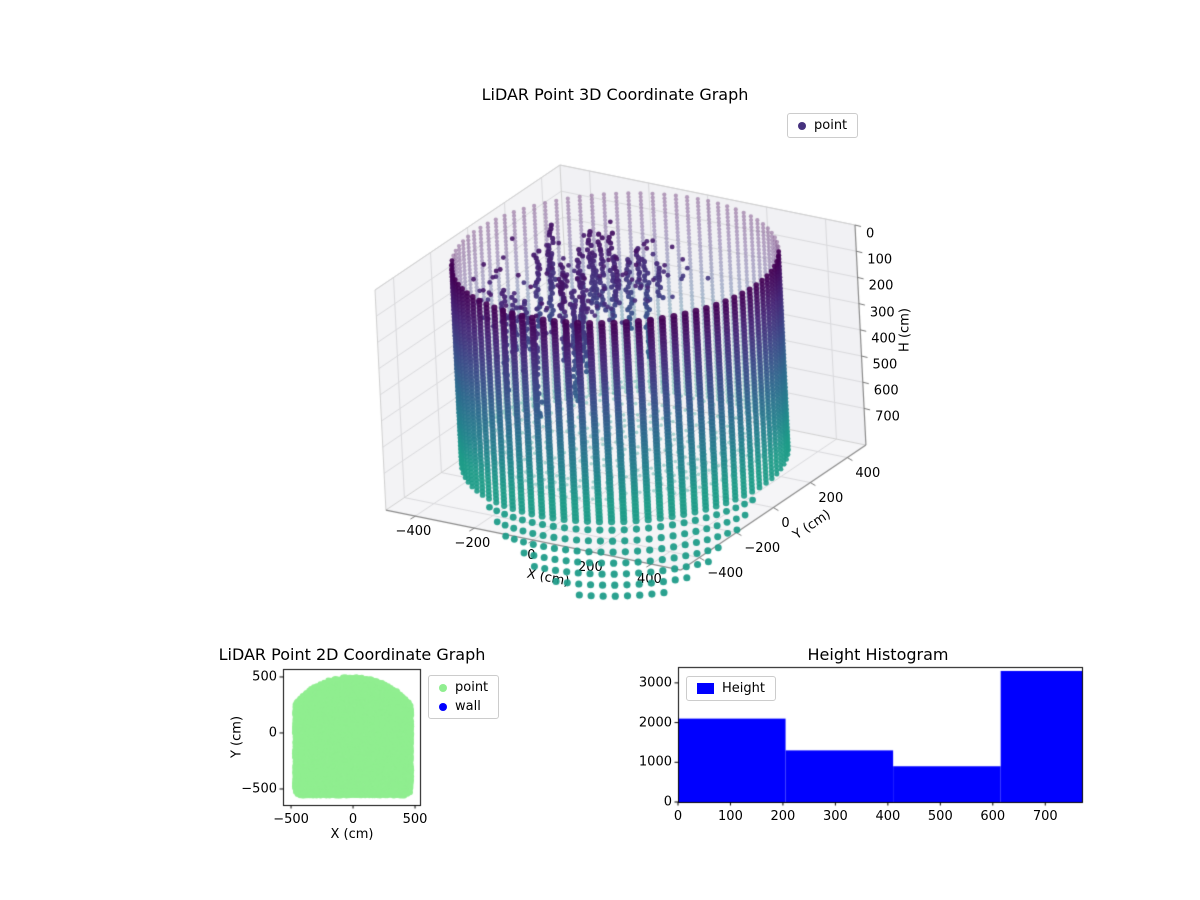 This screenshot has width=1200, height=900. I want to click on height-bar-marker-icon, so click(705, 688).